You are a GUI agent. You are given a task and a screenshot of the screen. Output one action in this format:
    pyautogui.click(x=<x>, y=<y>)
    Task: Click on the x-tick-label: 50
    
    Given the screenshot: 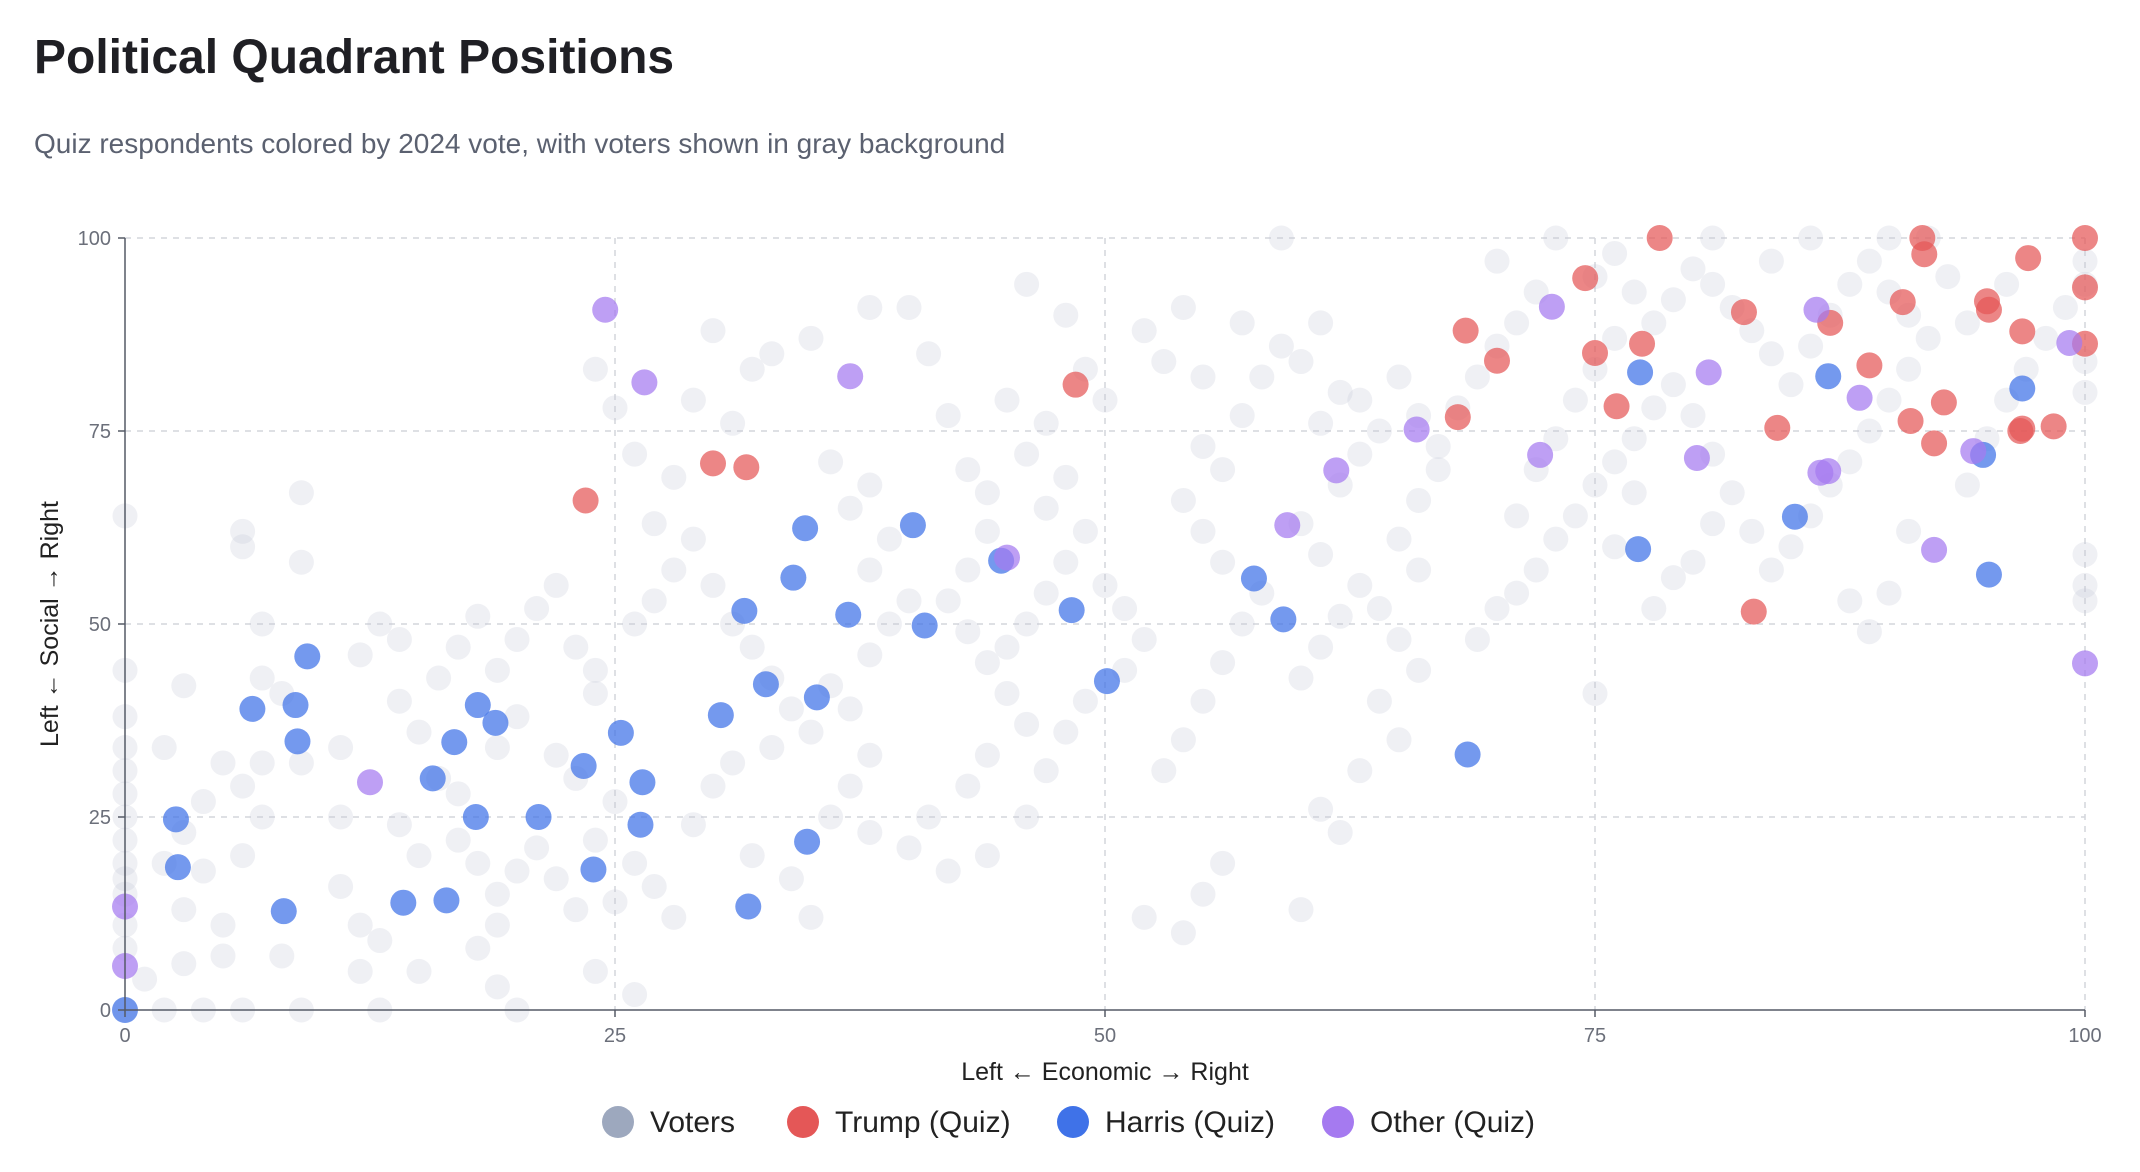 What is the action you would take?
    pyautogui.click(x=1105, y=1036)
    